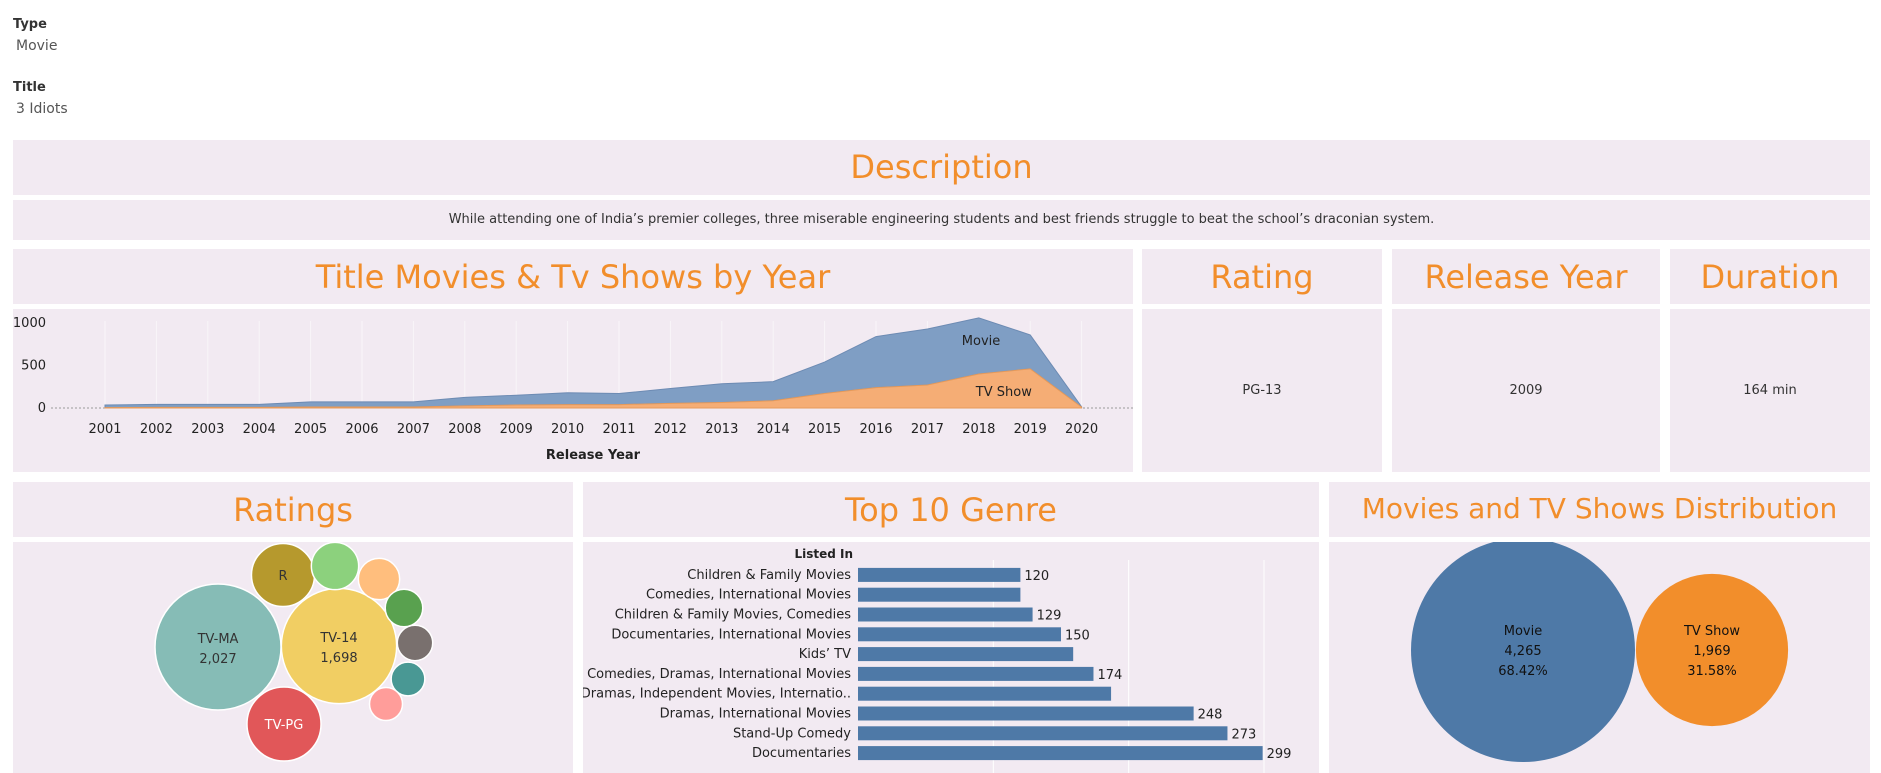 The width and height of the screenshot is (1881, 773). What do you see at coordinates (42, 109) in the screenshot?
I see `title-filter-value: 3 Idiots` at bounding box center [42, 109].